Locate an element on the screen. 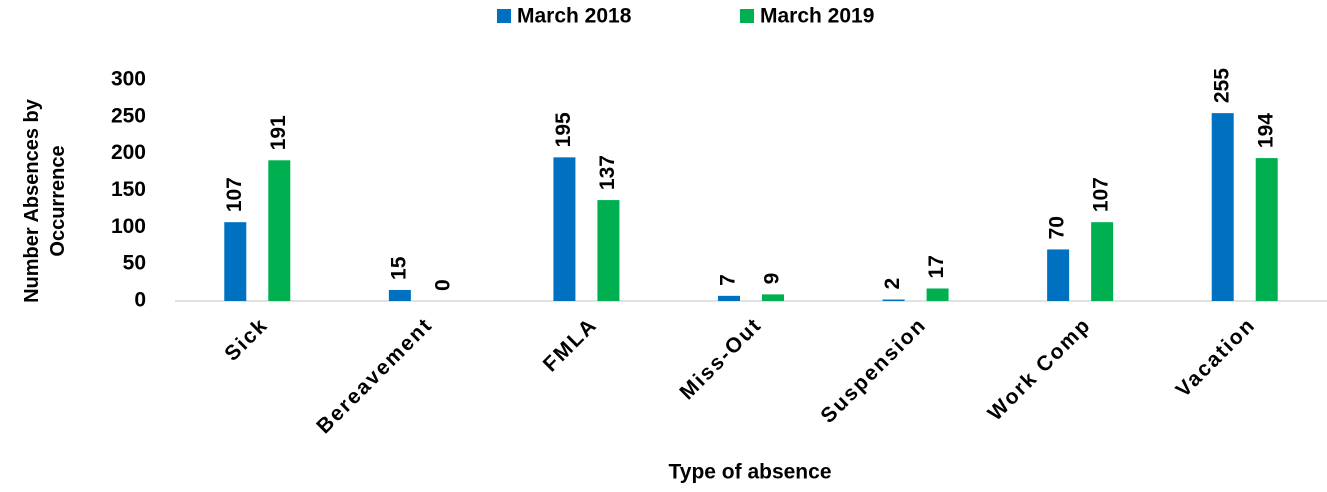  data-label: 137 is located at coordinates (607, 172).